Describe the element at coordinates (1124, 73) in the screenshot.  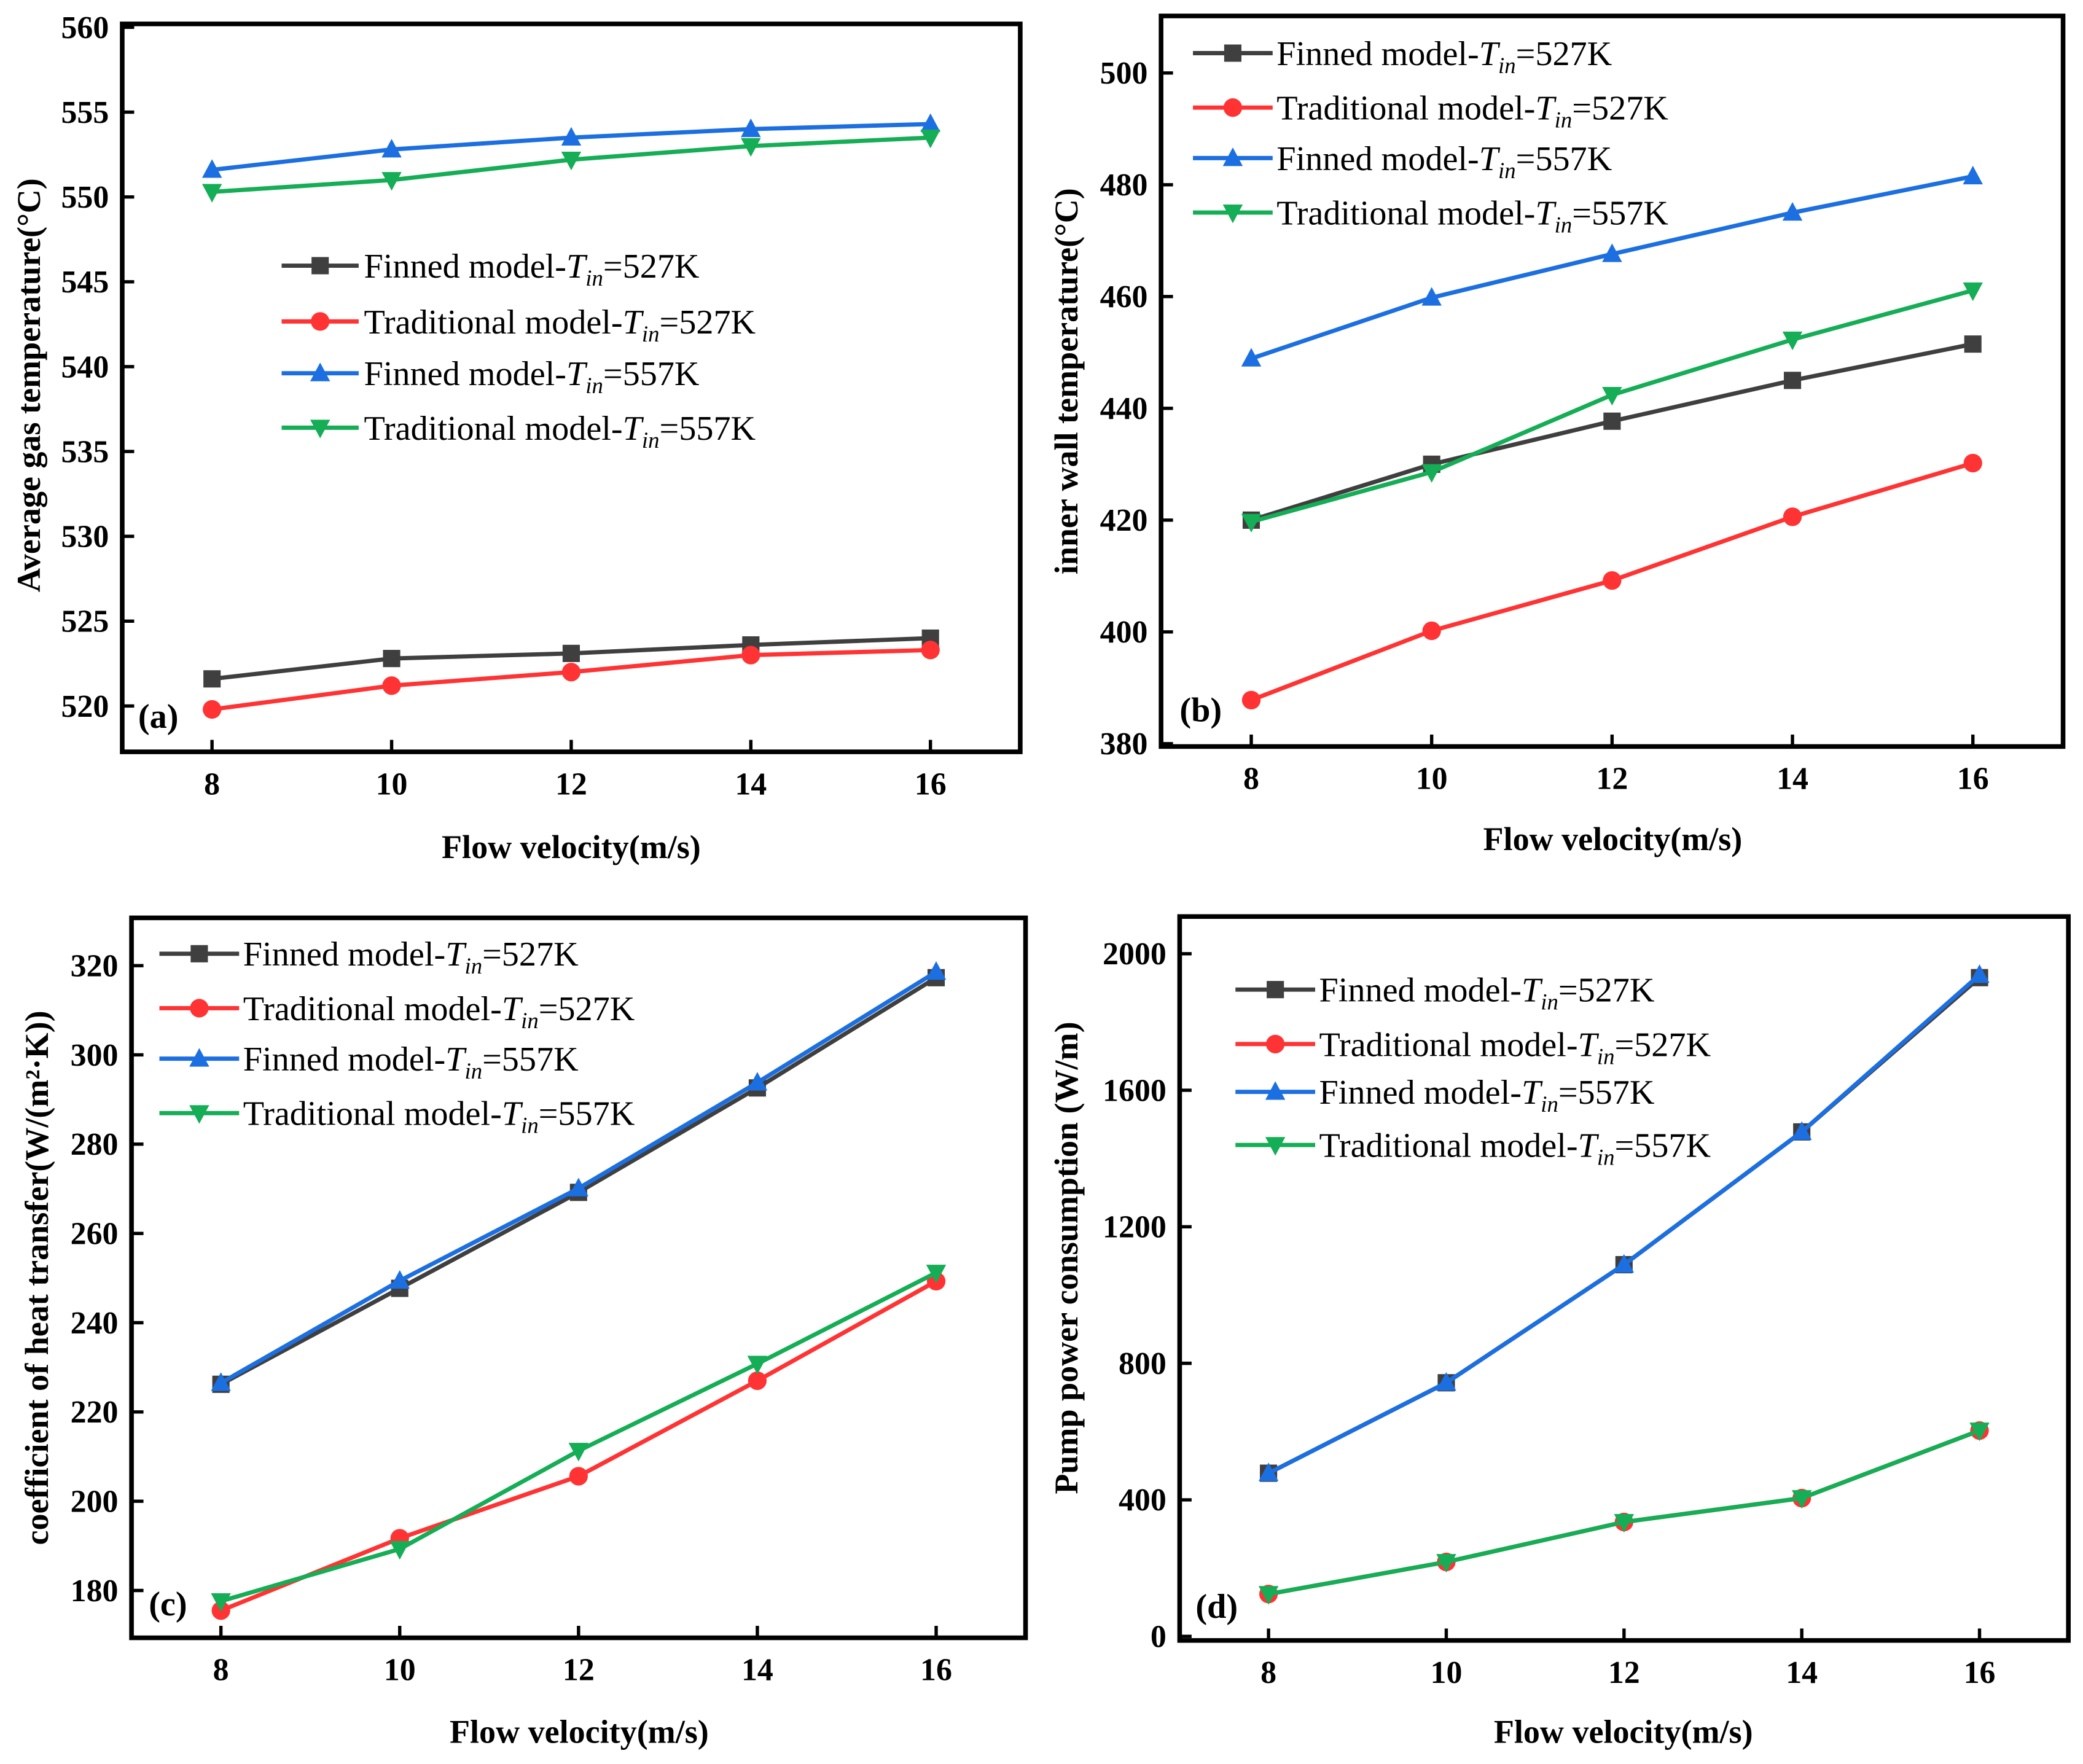
I see `y-tick-label: 500` at that location.